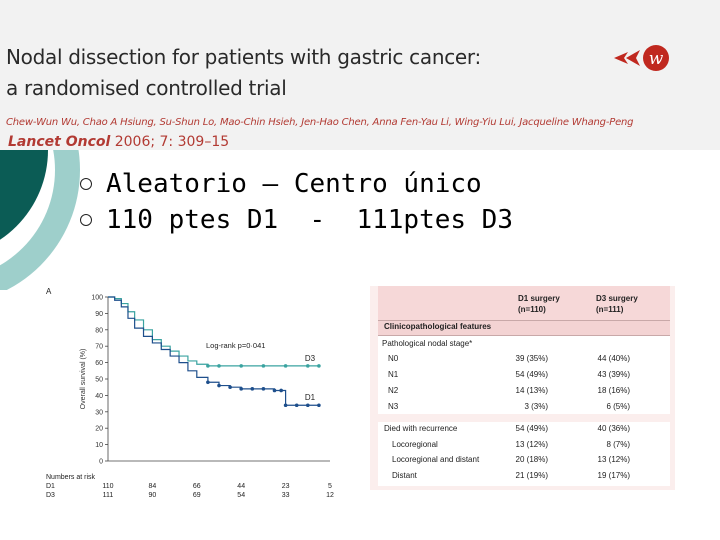 This screenshot has width=720, height=540. I want to click on citation-details: 2006; 7: 309–15, so click(170, 142).